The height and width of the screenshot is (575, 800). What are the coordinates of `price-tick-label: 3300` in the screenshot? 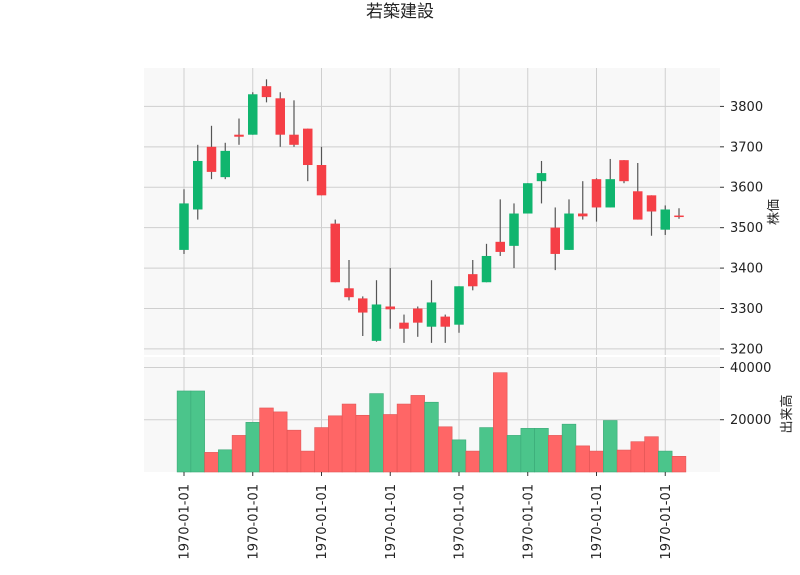 It's located at (746, 309).